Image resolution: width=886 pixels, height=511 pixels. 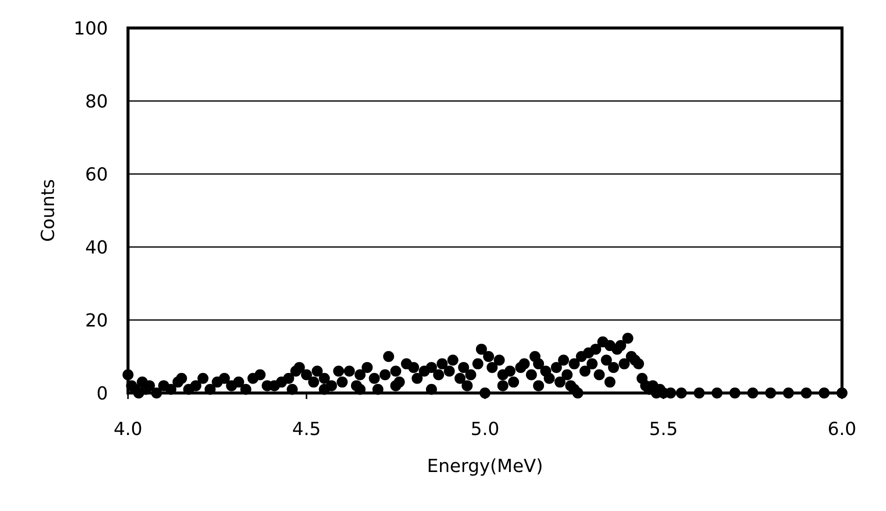 What do you see at coordinates (663, 429) in the screenshot?
I see `x-tick-label: 5.5` at bounding box center [663, 429].